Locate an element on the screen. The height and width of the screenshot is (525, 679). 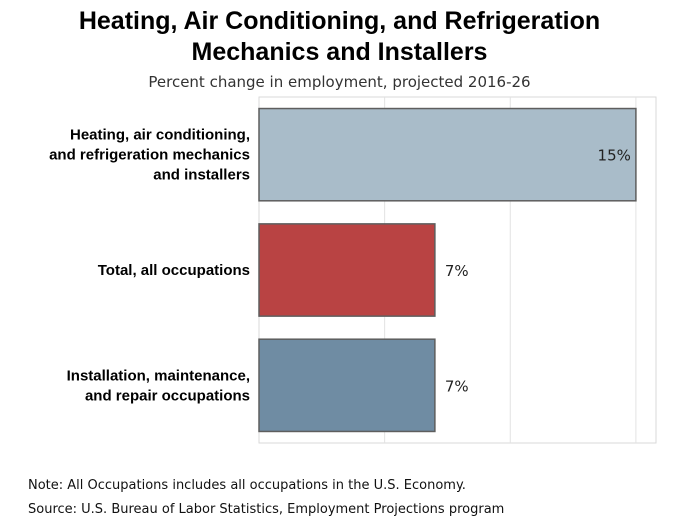
category-label-line: Heating, air conditioning, is located at coordinates (160, 135).